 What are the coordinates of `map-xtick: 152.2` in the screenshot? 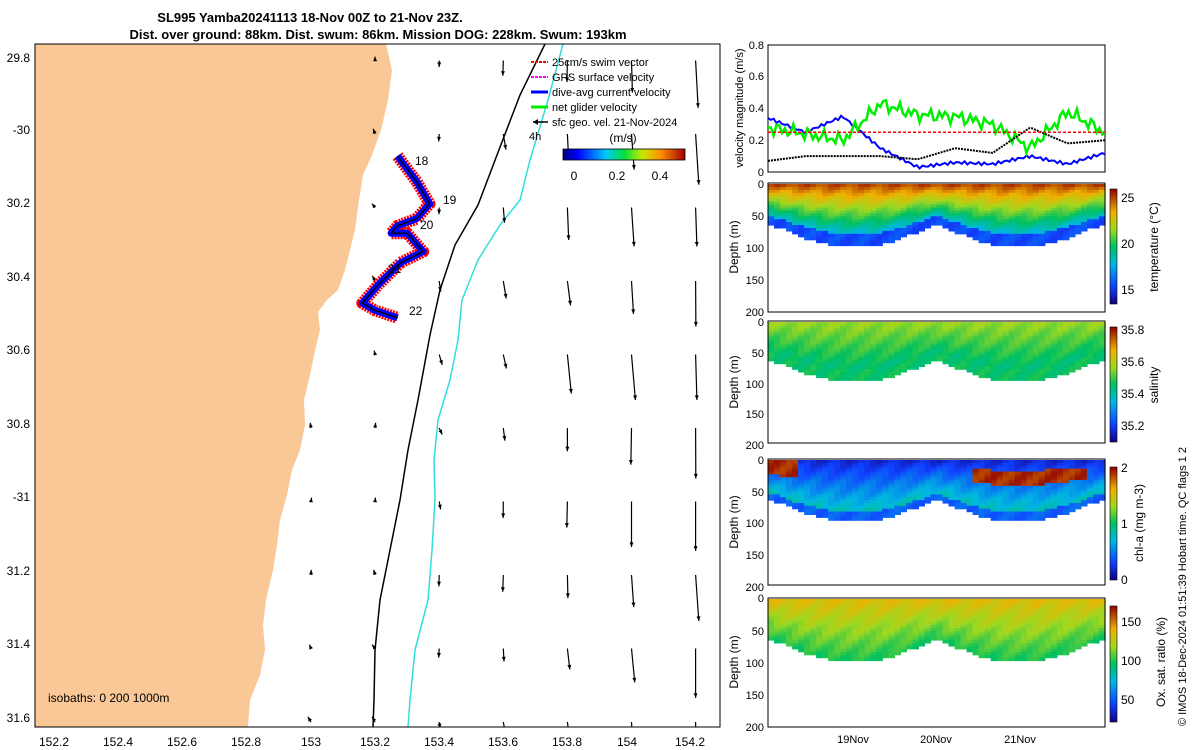 It's located at (54, 742).